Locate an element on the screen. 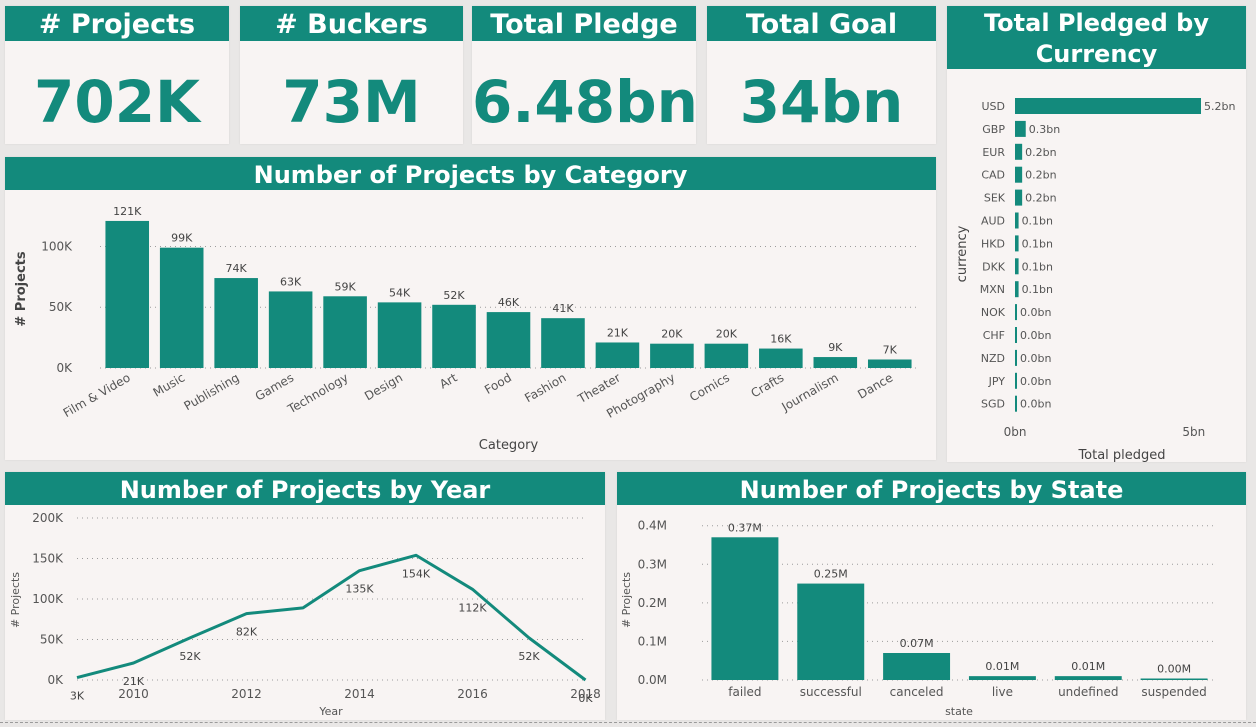  data-label: 0.25M is located at coordinates (831, 574).